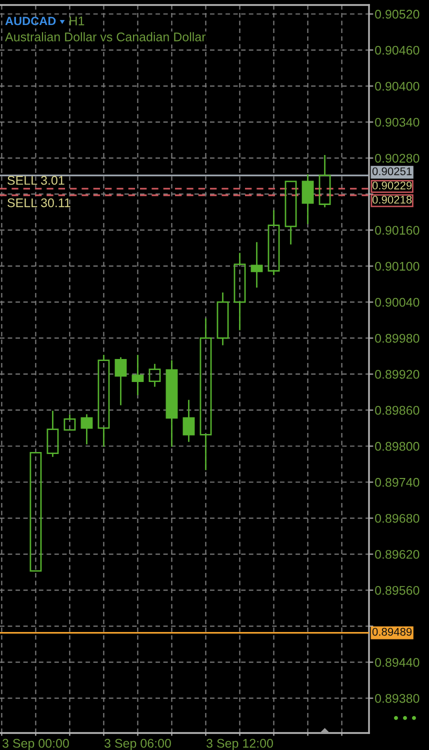  Describe the element at coordinates (397, 338) in the screenshot. I see `y-tick-label: 0.89980` at that location.